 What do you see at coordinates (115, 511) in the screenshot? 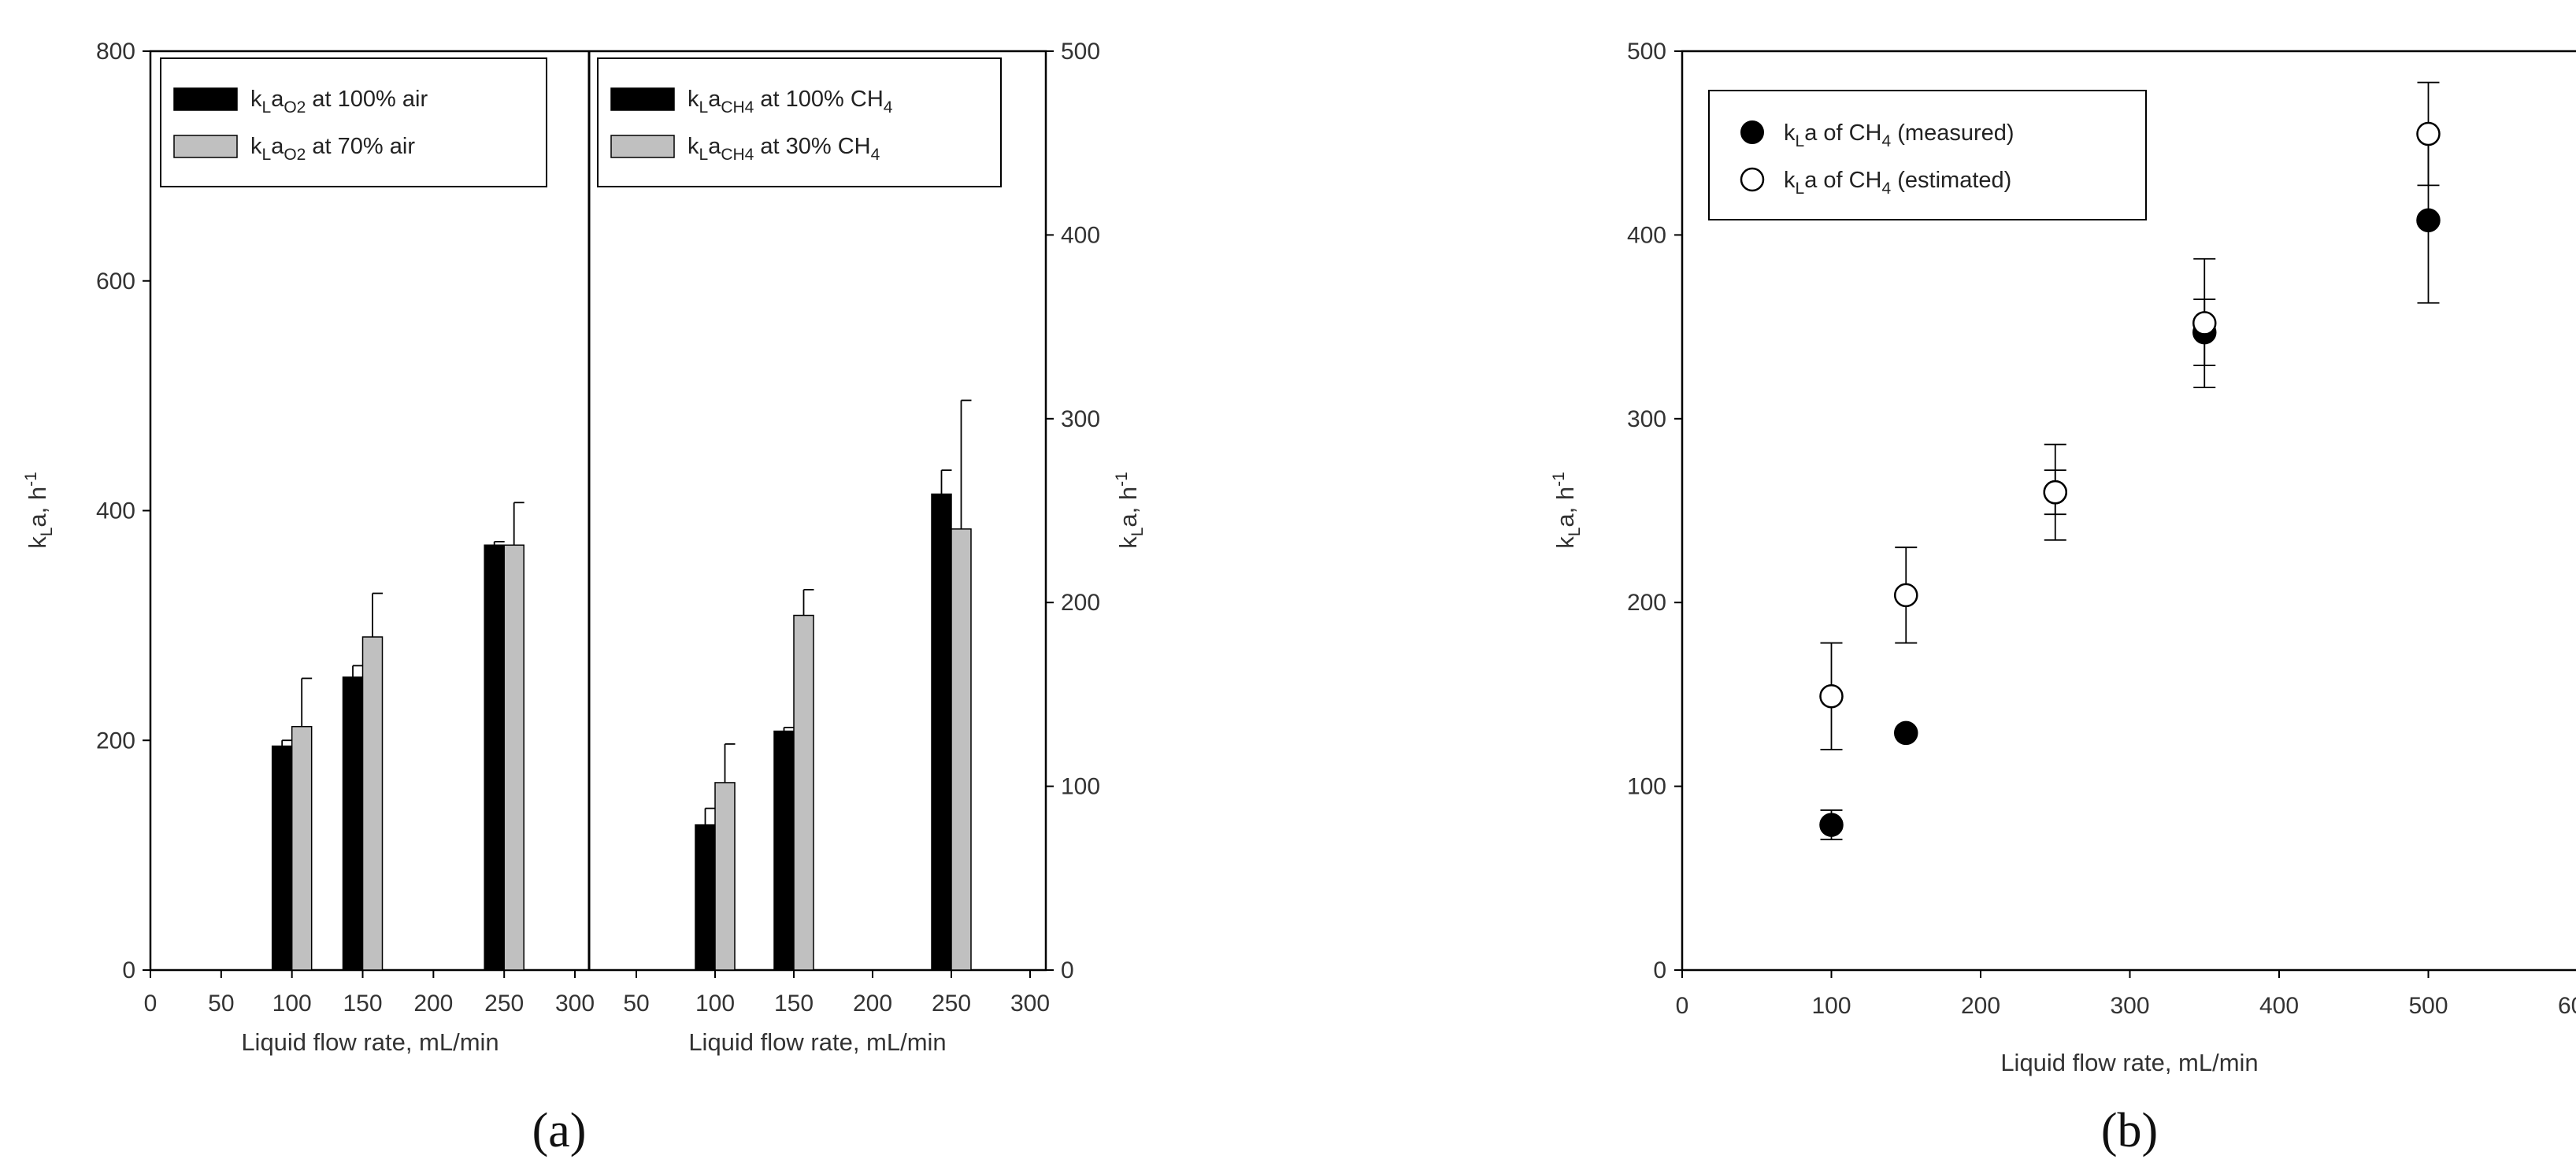
I see `a1-y-tick-label: 400` at bounding box center [115, 511].